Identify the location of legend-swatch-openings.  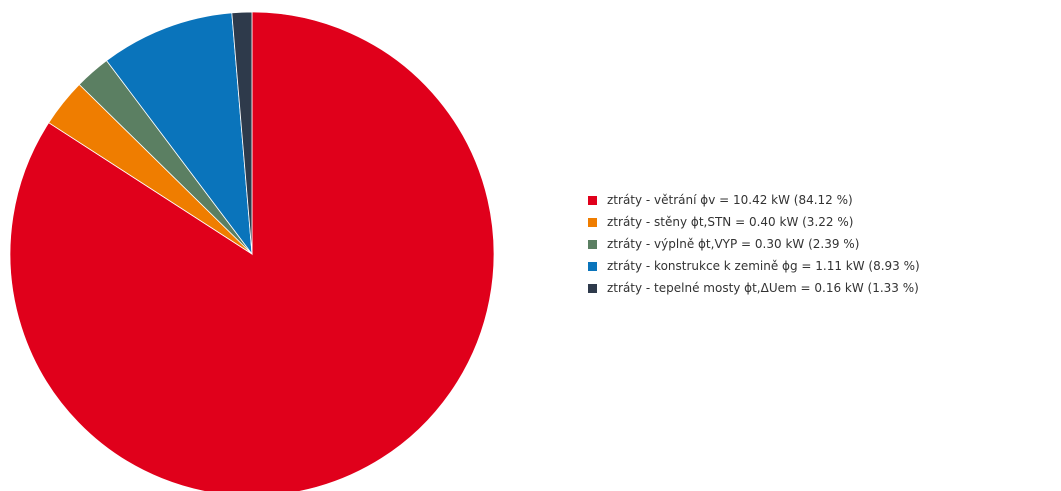
(592, 244).